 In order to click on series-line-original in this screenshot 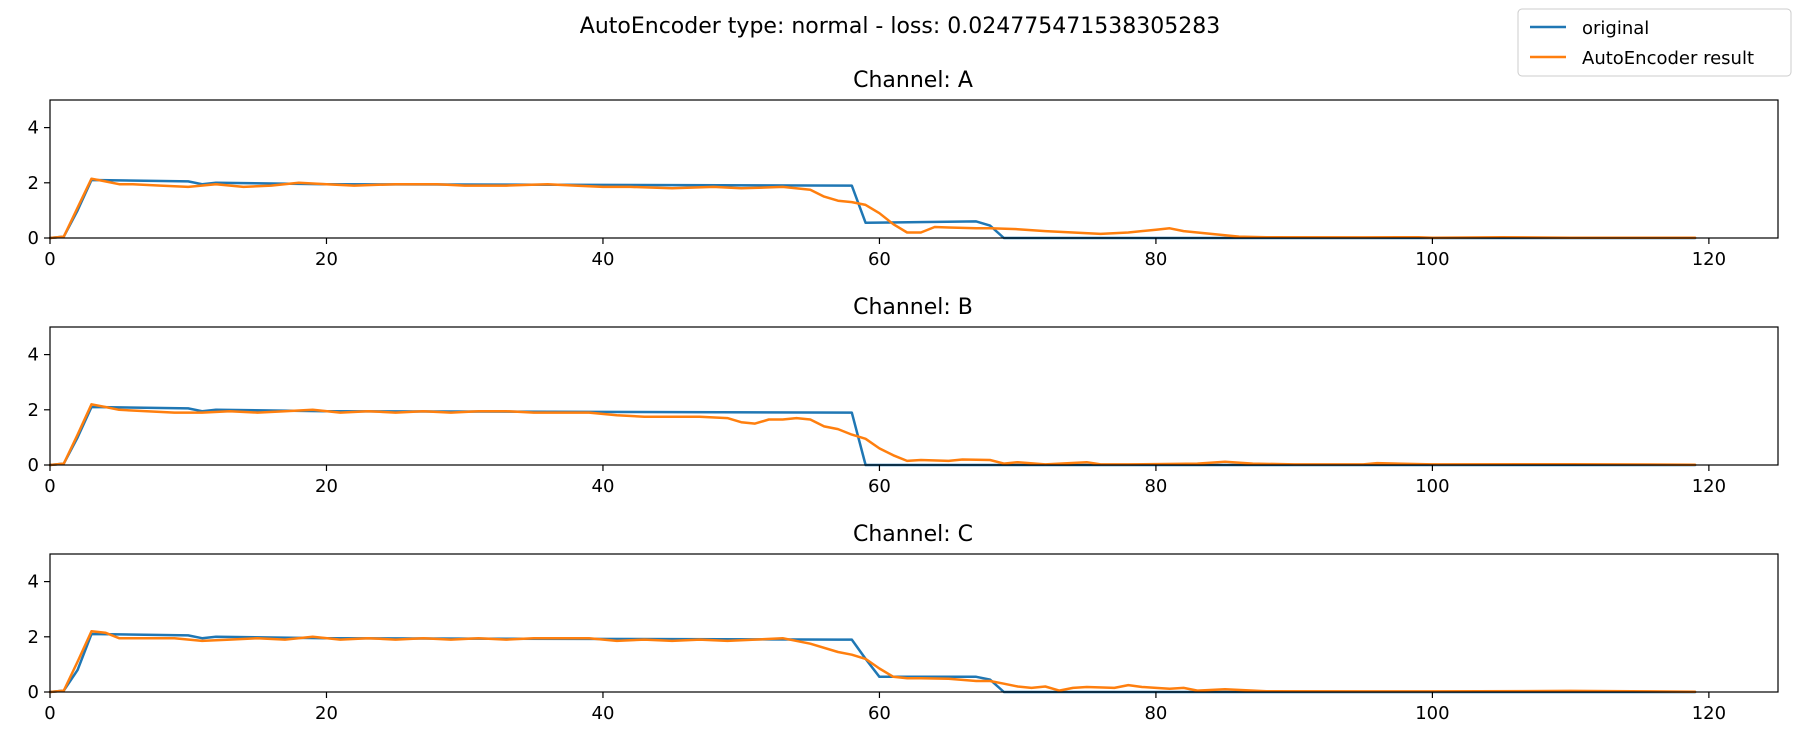, I will do `click(872, 436)`.